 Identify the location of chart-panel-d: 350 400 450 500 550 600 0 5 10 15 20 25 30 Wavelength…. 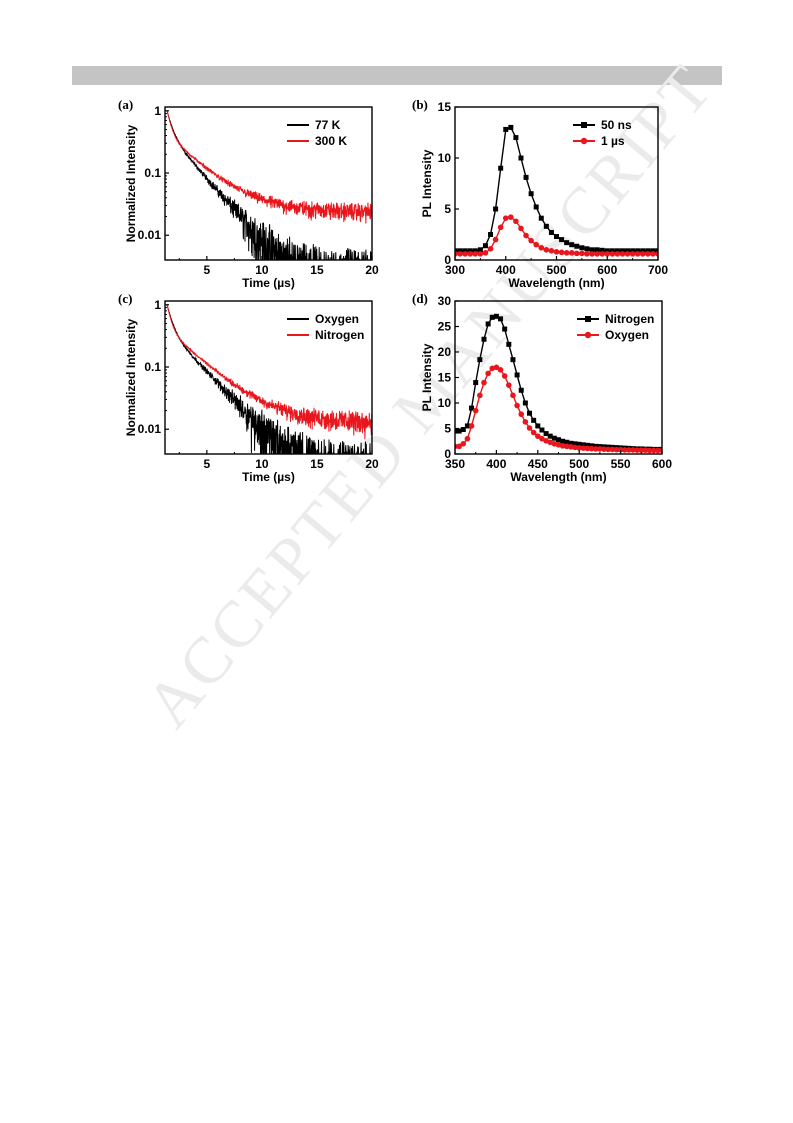
(542, 387).